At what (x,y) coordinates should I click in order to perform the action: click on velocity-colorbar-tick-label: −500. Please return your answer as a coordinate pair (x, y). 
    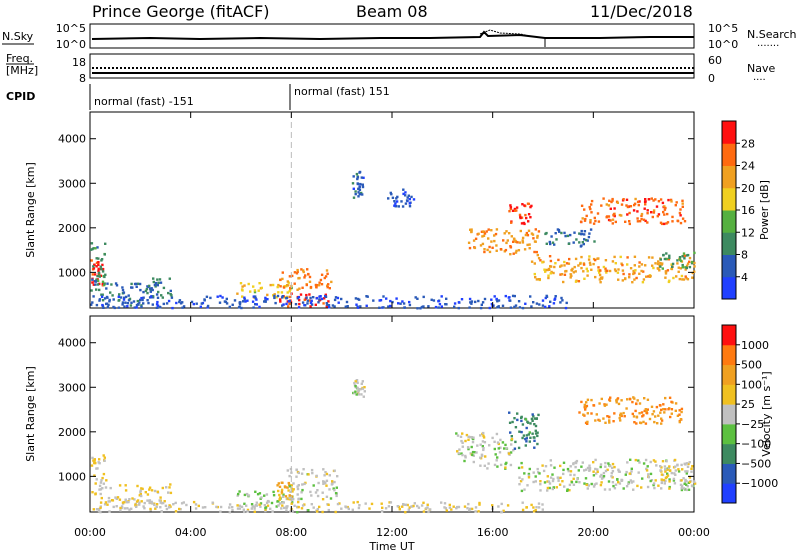
    Looking at the image, I should click on (756, 463).